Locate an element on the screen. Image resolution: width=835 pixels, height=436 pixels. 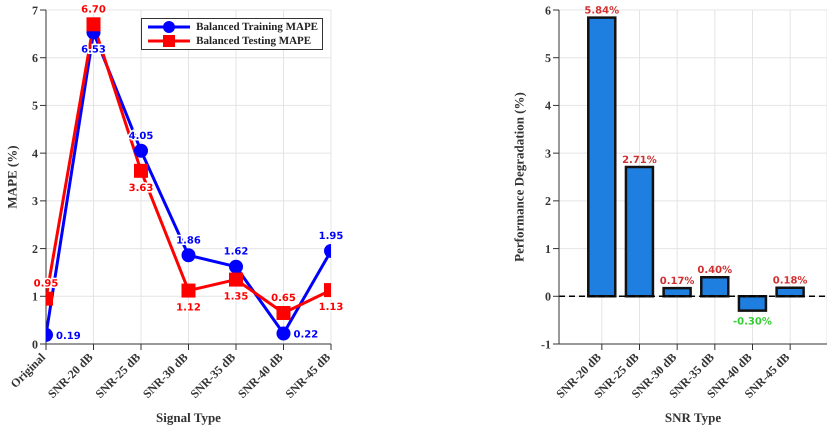
legend-label: Balanced Training MAPE is located at coordinates (257, 27).